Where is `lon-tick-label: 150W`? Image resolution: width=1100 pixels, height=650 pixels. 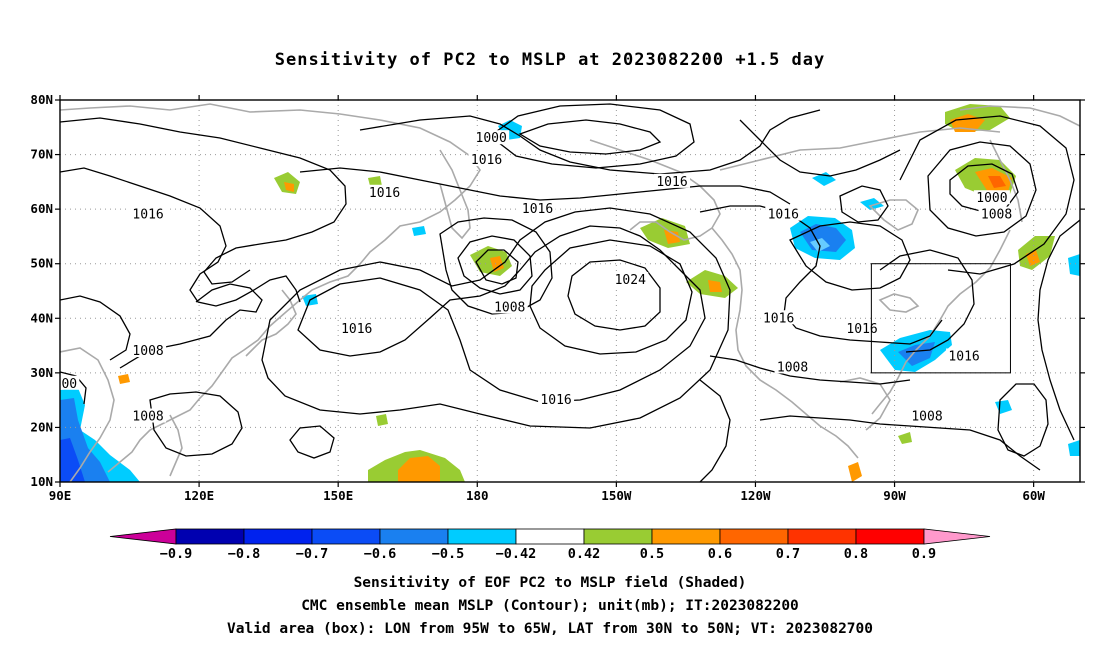
lon-tick-label: 150W is located at coordinates (616, 495).